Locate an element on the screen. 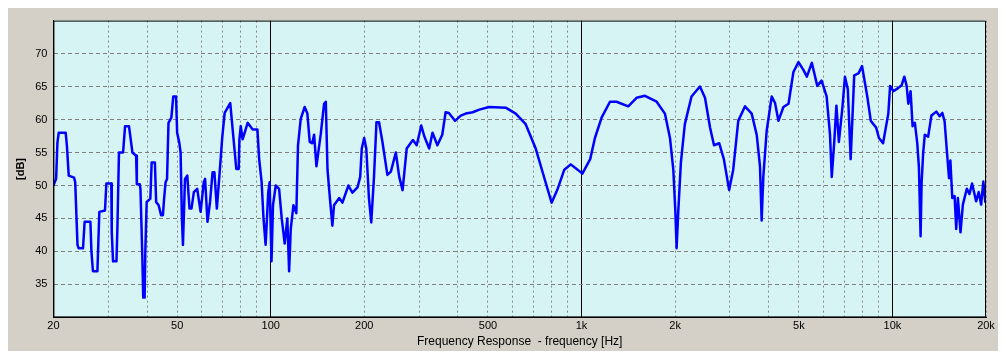  y-tick-label: 50 is located at coordinates (41, 184).